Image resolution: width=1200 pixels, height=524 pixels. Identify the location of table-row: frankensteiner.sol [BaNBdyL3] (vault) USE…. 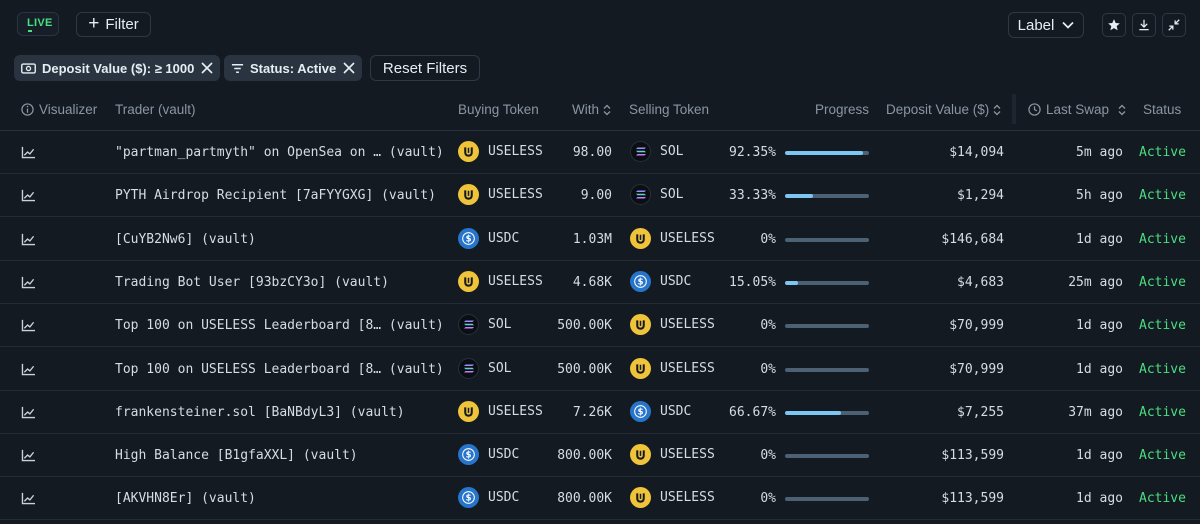
(600, 412).